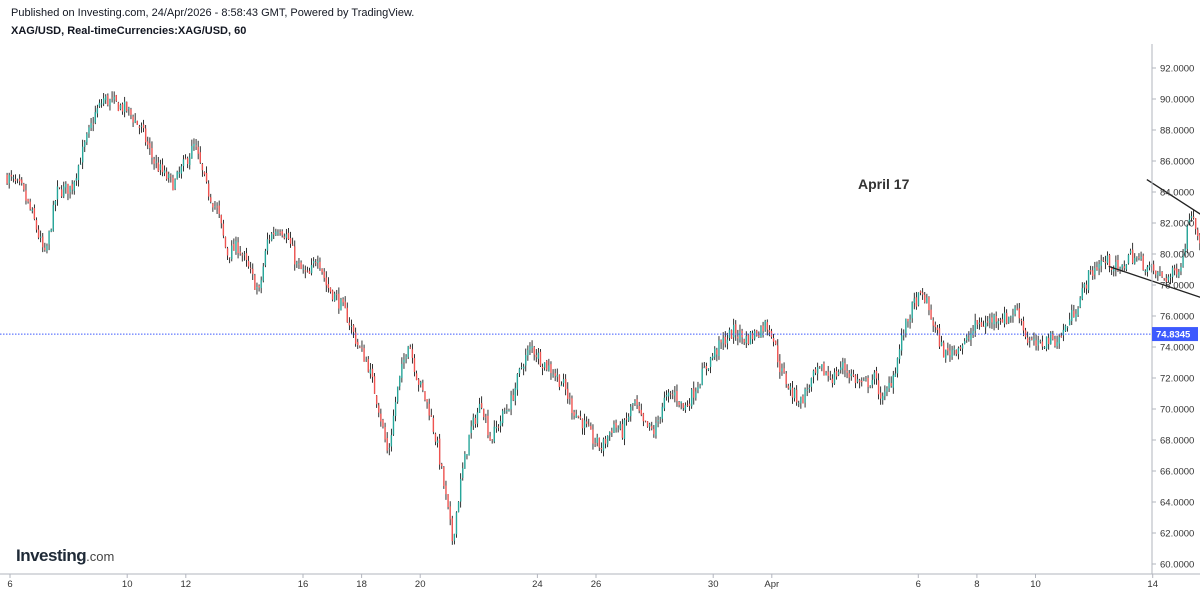 The width and height of the screenshot is (1200, 593). What do you see at coordinates (1173, 269) in the screenshot?
I see `upper-trendline` at bounding box center [1173, 269].